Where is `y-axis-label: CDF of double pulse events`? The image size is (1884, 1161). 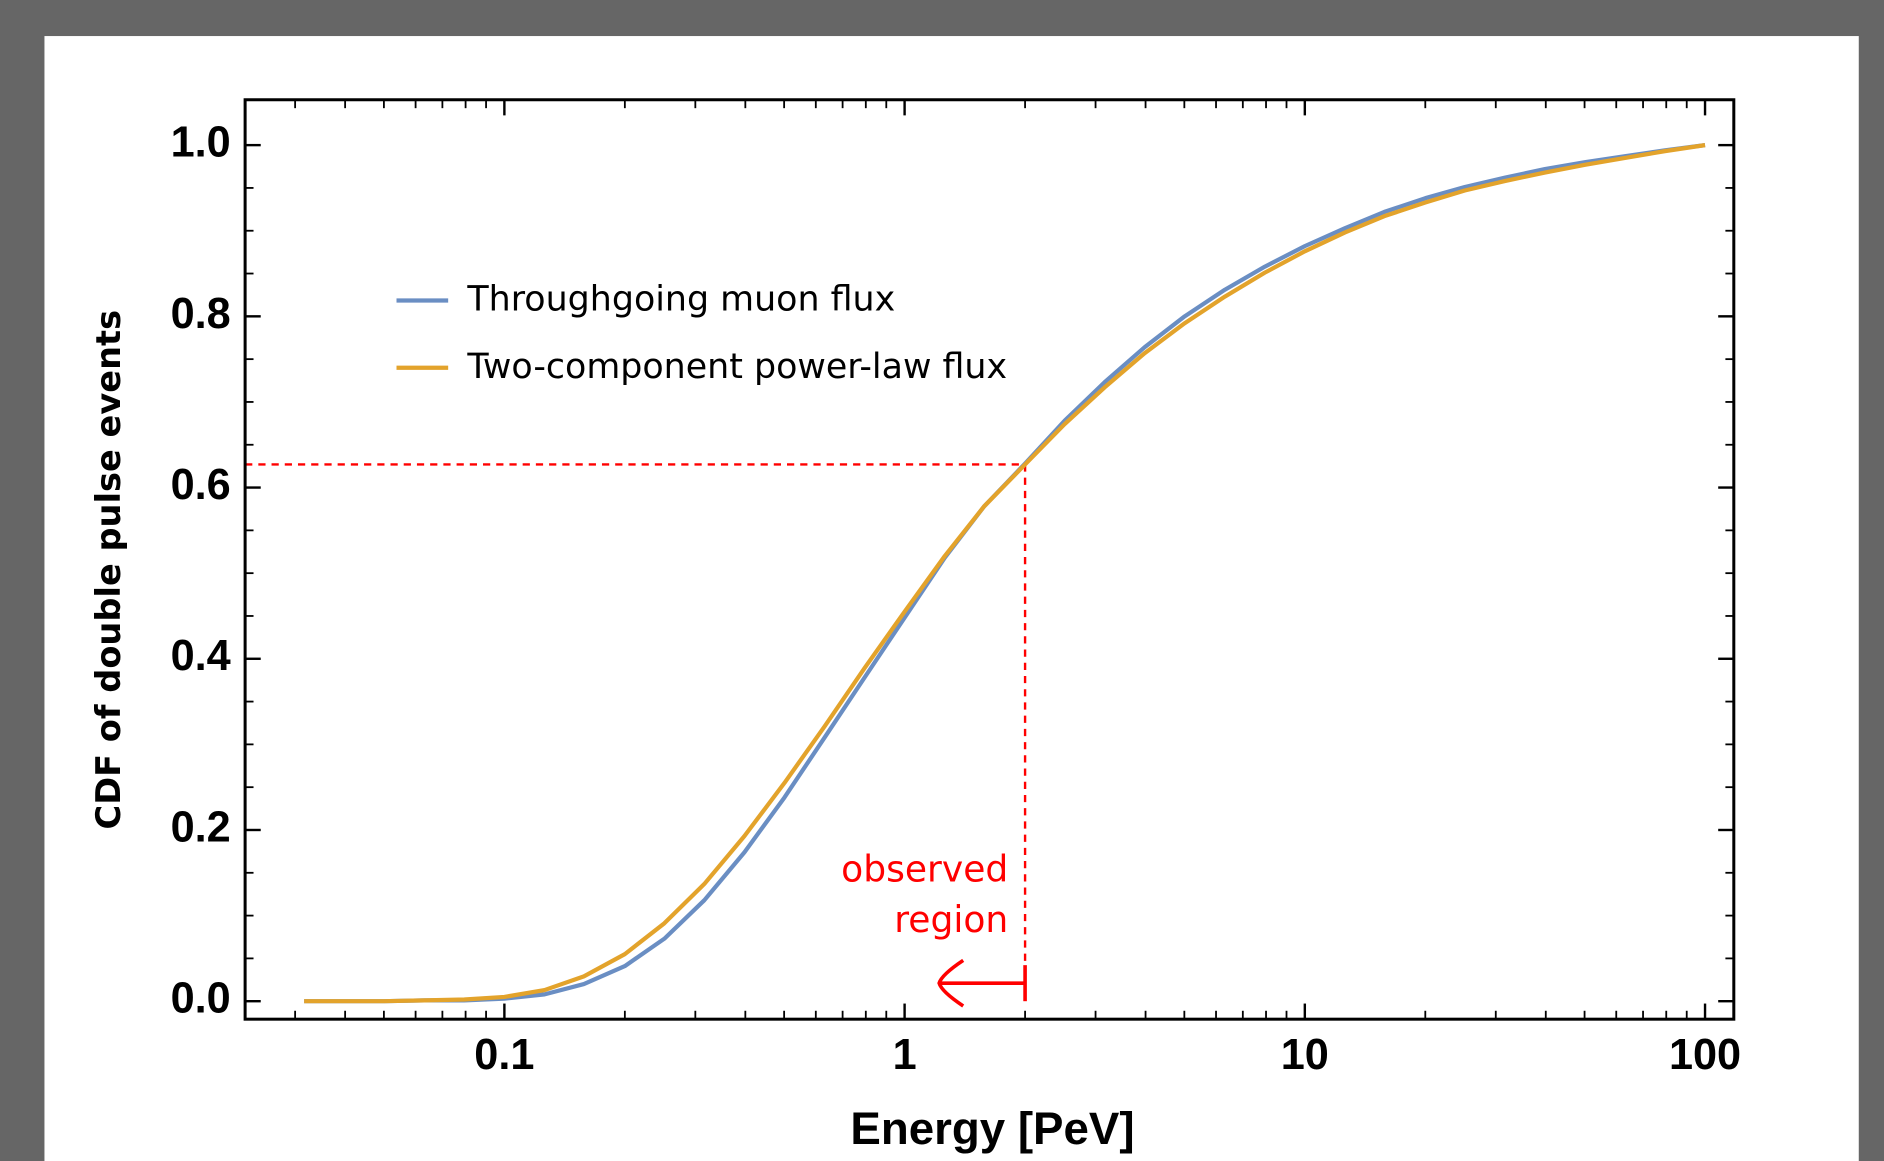 y-axis-label: CDF of double pulse events is located at coordinates (108, 570).